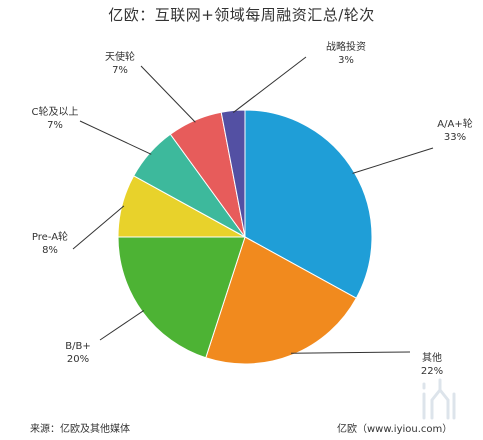 Image resolution: width=483 pixels, height=440 pixels. What do you see at coordinates (80, 429) in the screenshot?
I see `source-note: 来源：亿欧及其他媒体` at bounding box center [80, 429].